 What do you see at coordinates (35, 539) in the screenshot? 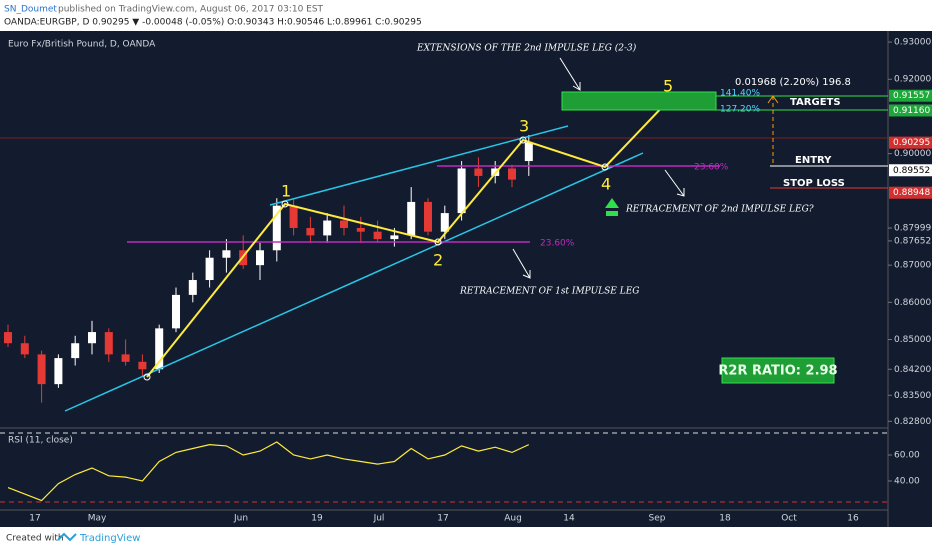
I see `footer-created: Created with` at bounding box center [35, 539].